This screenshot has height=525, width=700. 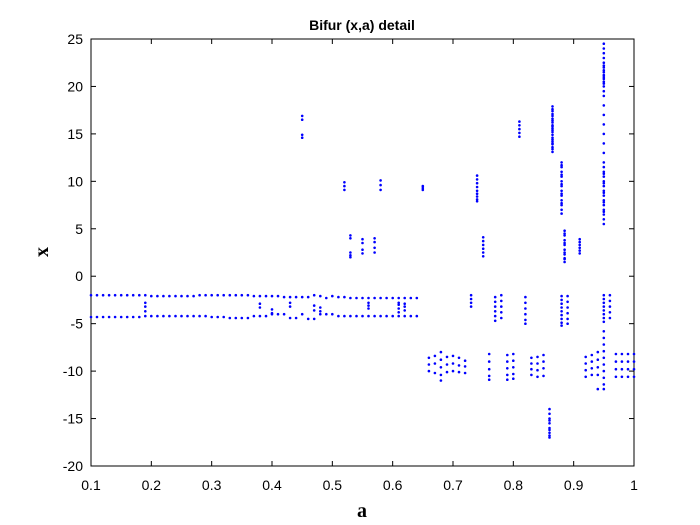 What do you see at coordinates (75, 86) in the screenshot?
I see `y-tick-label: 20` at bounding box center [75, 86].